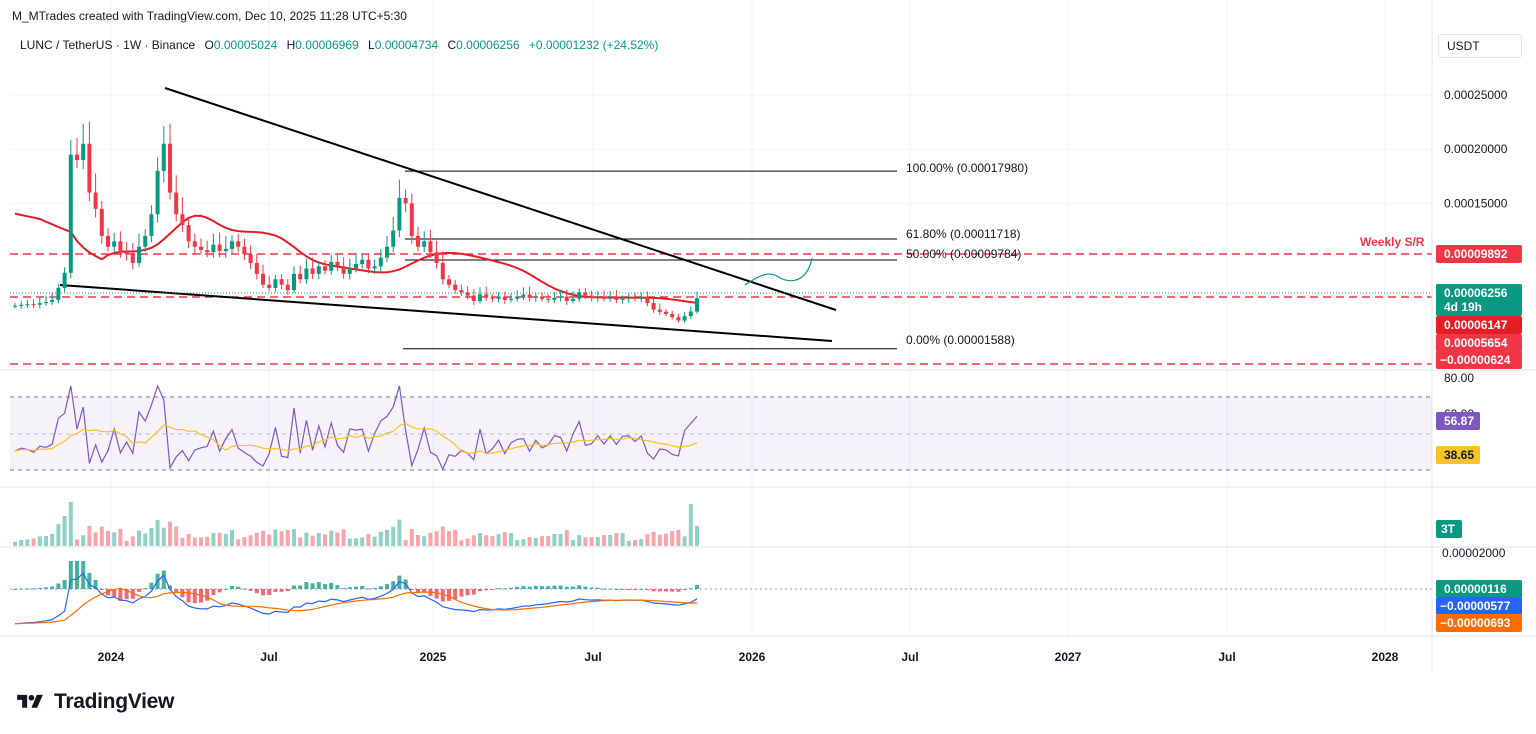  Describe the element at coordinates (1479, 325) in the screenshot. I see `price-tag-ma: 0.00006147` at that location.